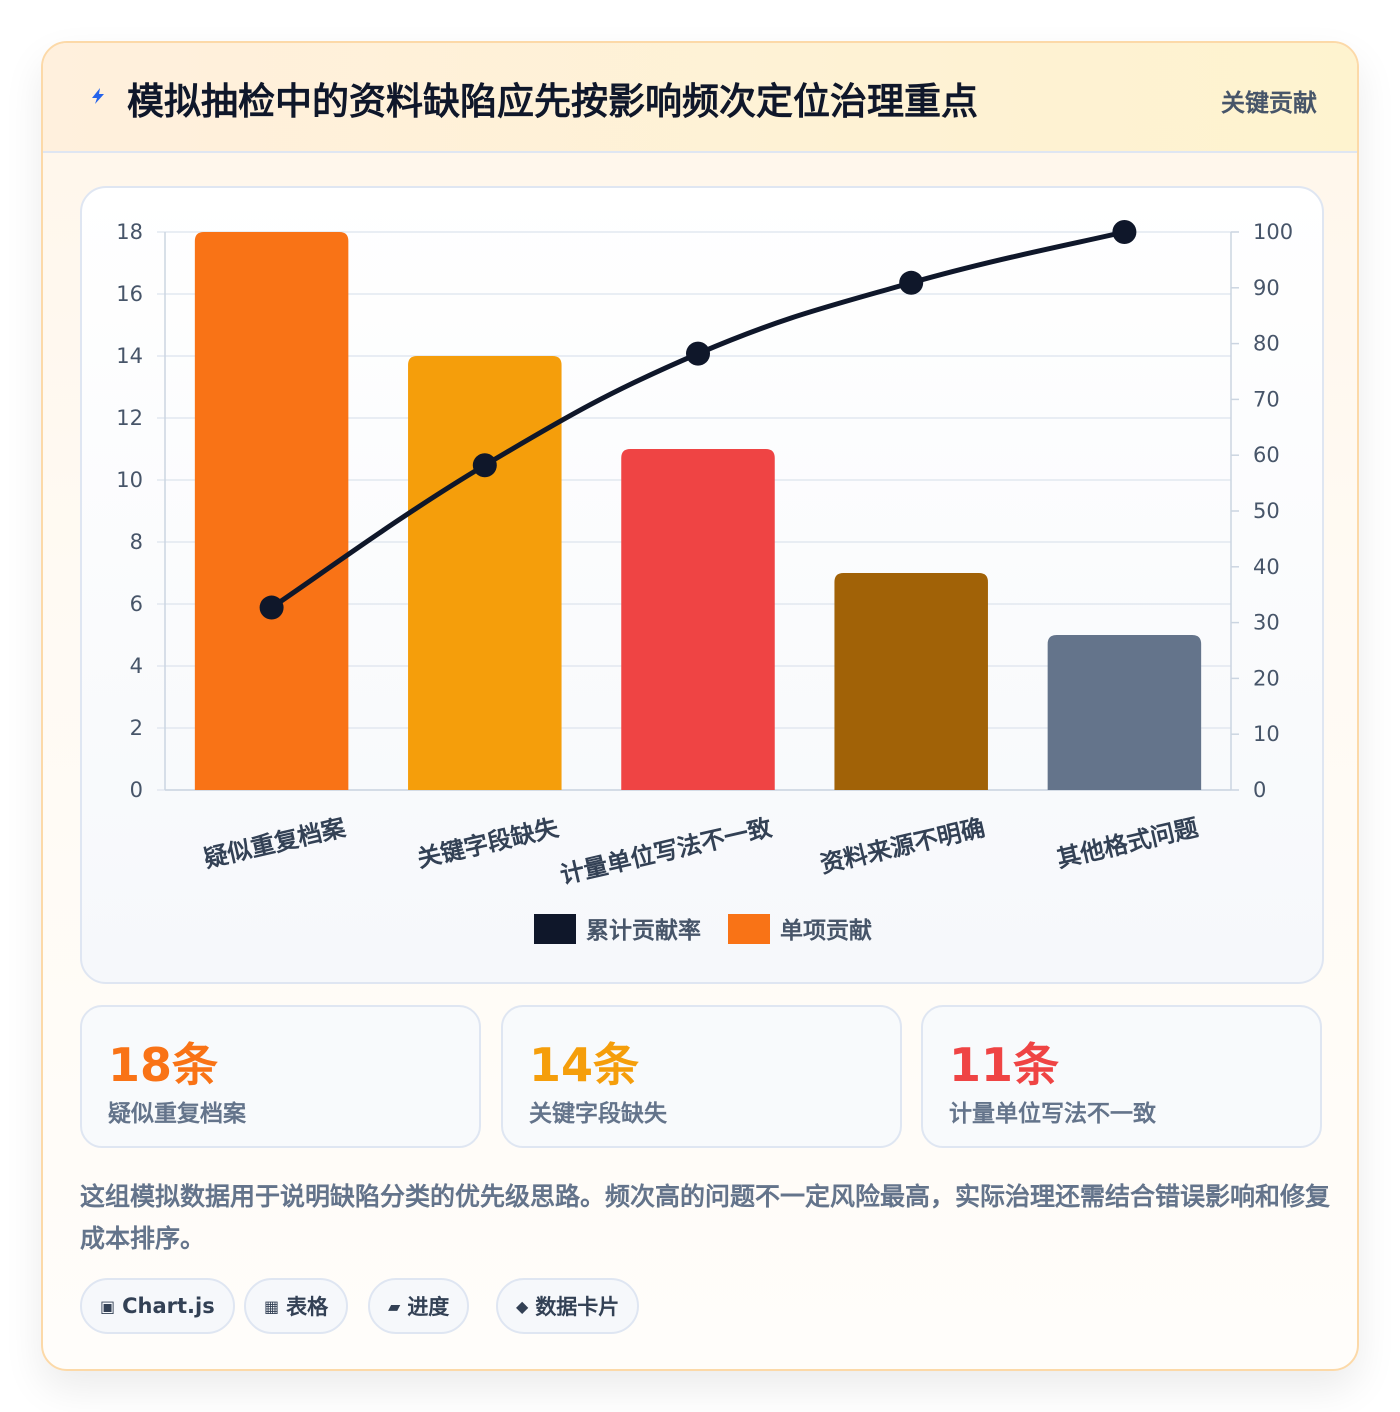 The height and width of the screenshot is (1412, 1400). I want to click on tag-data-card: ◆ 数据卡片, so click(568, 1306).